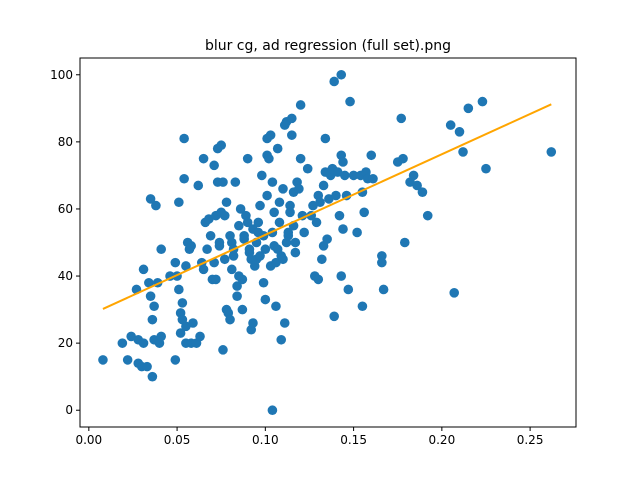 The image size is (640, 480). Describe the element at coordinates (69, 410) in the screenshot. I see `y-tick-label: 0` at that location.